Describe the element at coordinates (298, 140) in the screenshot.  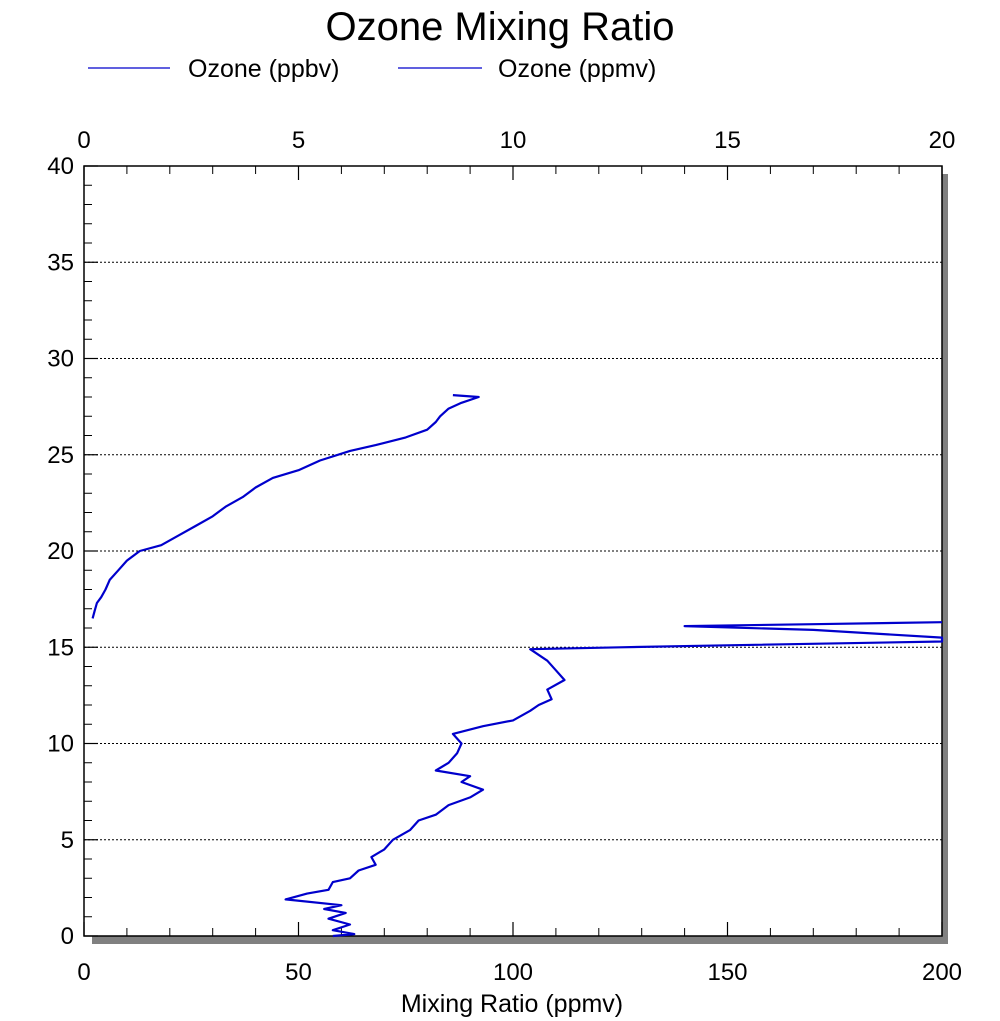
I see `top-x-tick-label: 5` at that location.